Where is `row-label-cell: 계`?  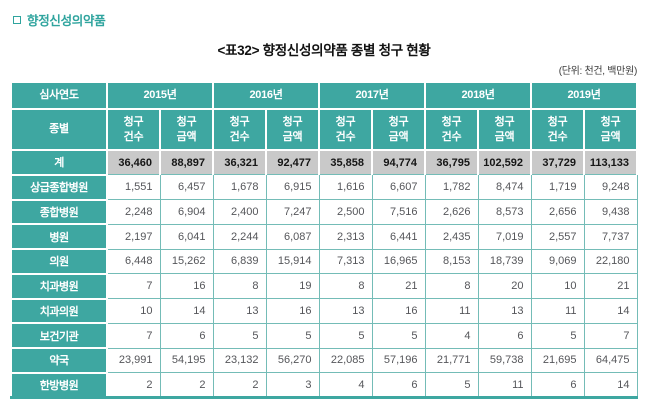 row-label-cell: 계 is located at coordinates (59, 162).